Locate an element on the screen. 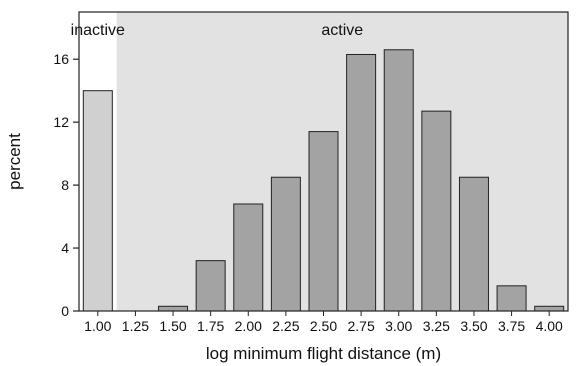 Image resolution: width=578 pixels, height=366 pixels. x-tick-label: 3.00 is located at coordinates (398, 326).